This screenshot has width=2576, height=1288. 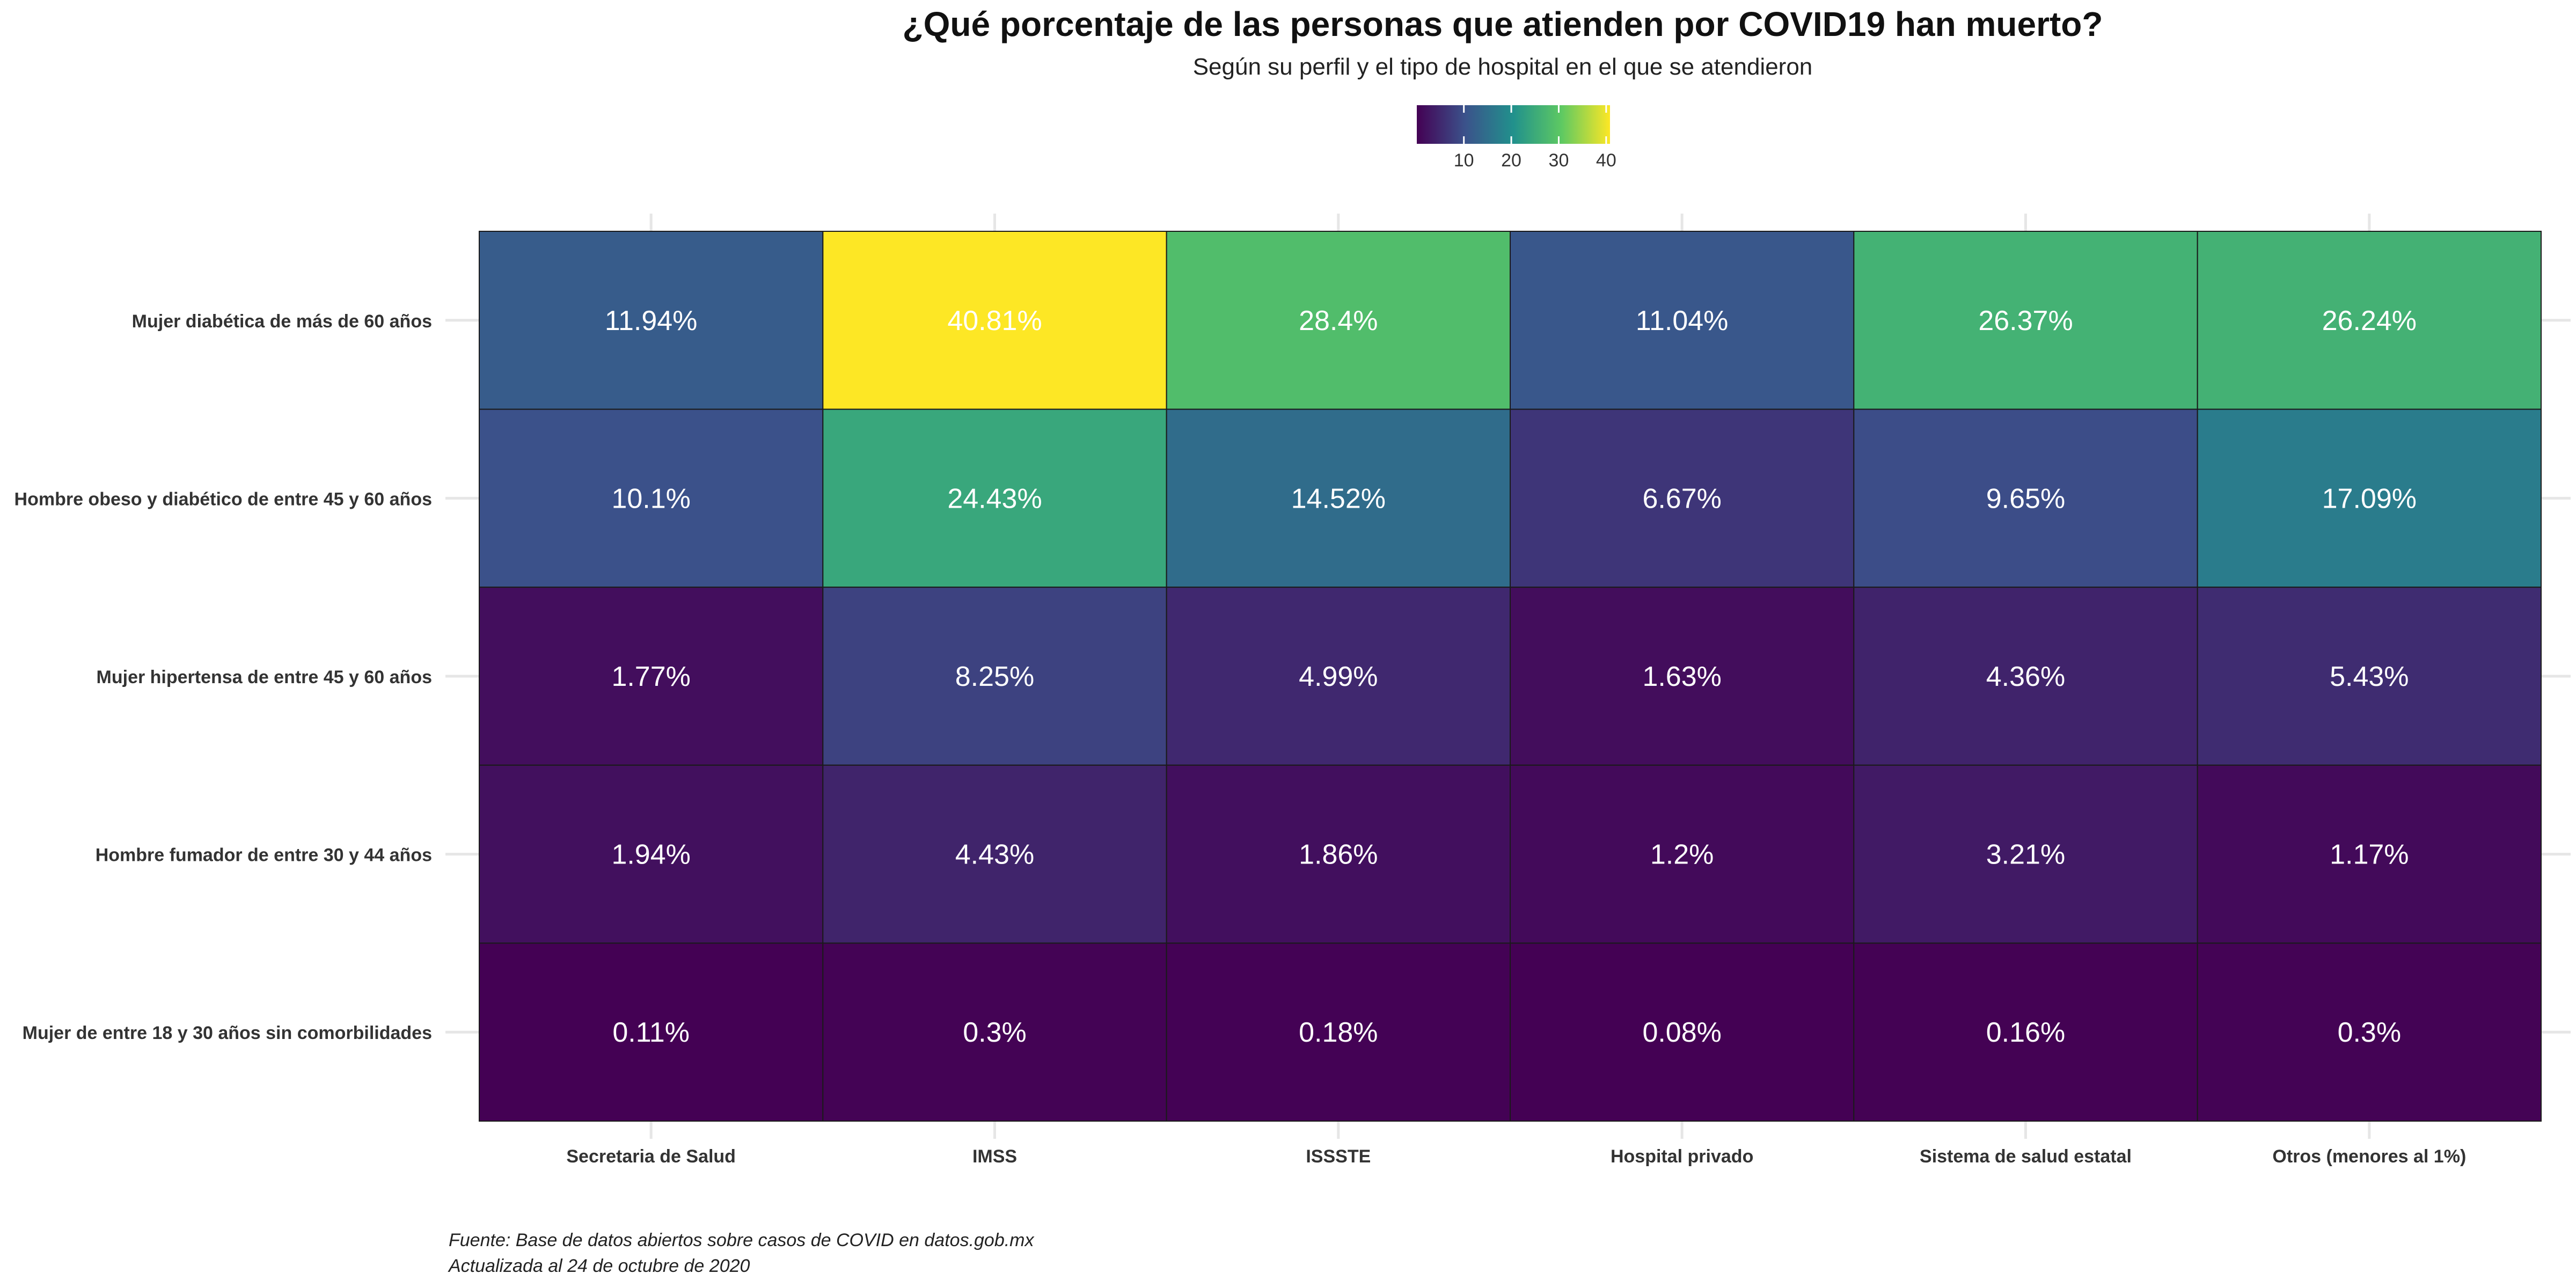 I want to click on cell-value-label: 1.86%, so click(x=1338, y=854).